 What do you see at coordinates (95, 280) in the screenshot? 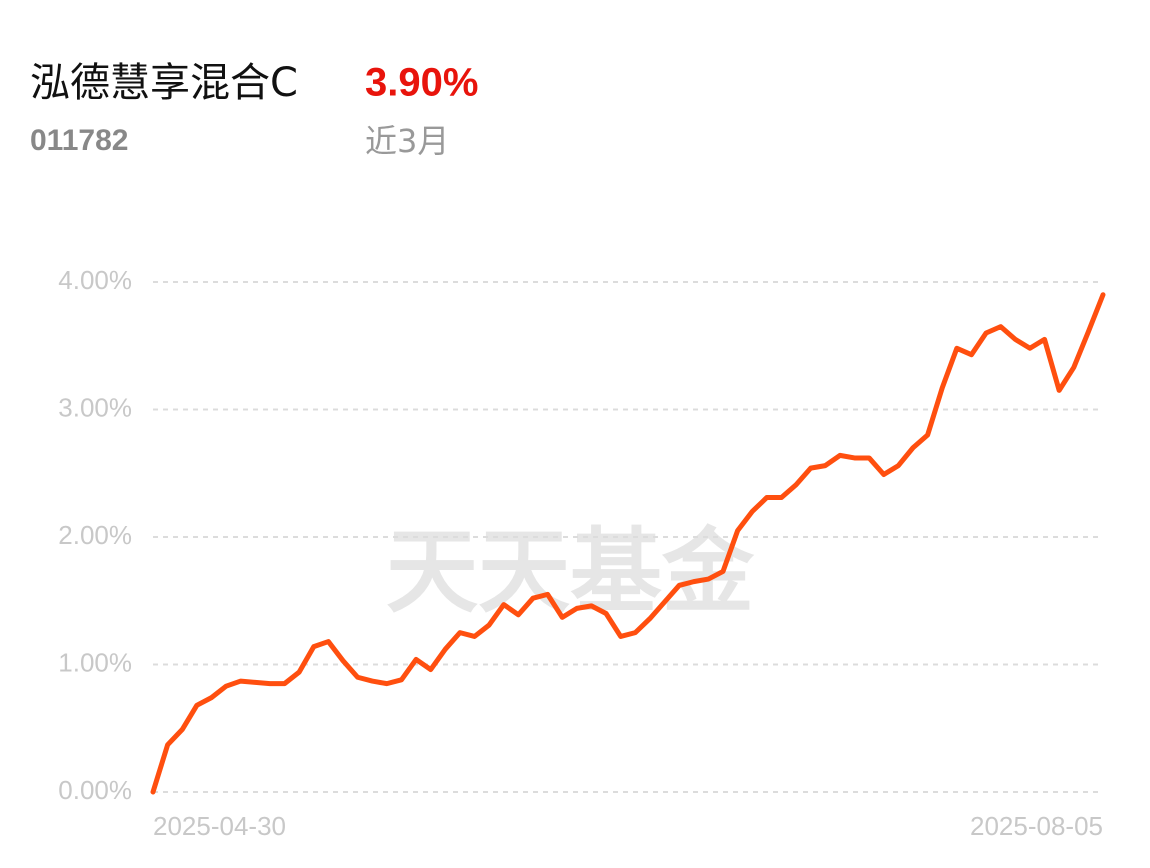
I see `y-tick-label: 4.00%` at bounding box center [95, 280].